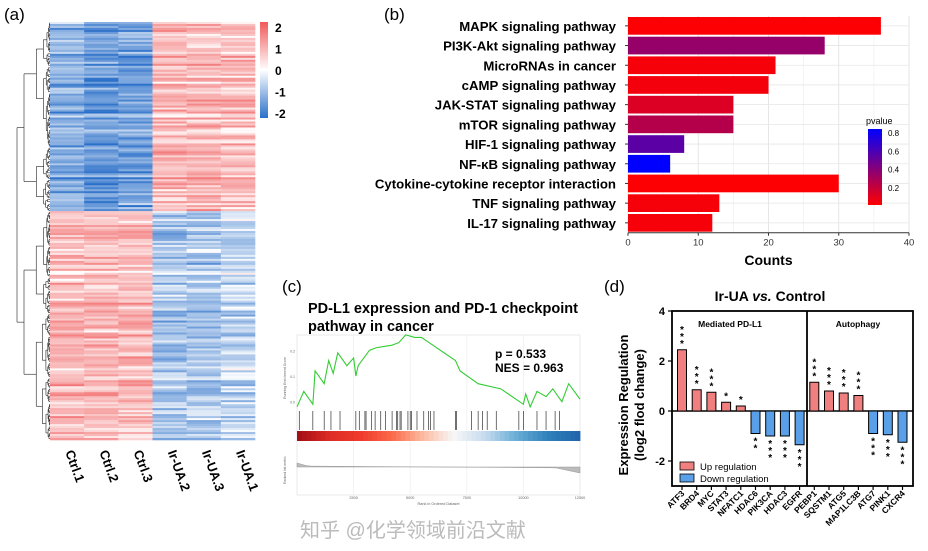 The width and height of the screenshot is (928, 551). What do you see at coordinates (285, 470) in the screenshot?
I see `y2-axis-label: Ranked list metric` at bounding box center [285, 470].